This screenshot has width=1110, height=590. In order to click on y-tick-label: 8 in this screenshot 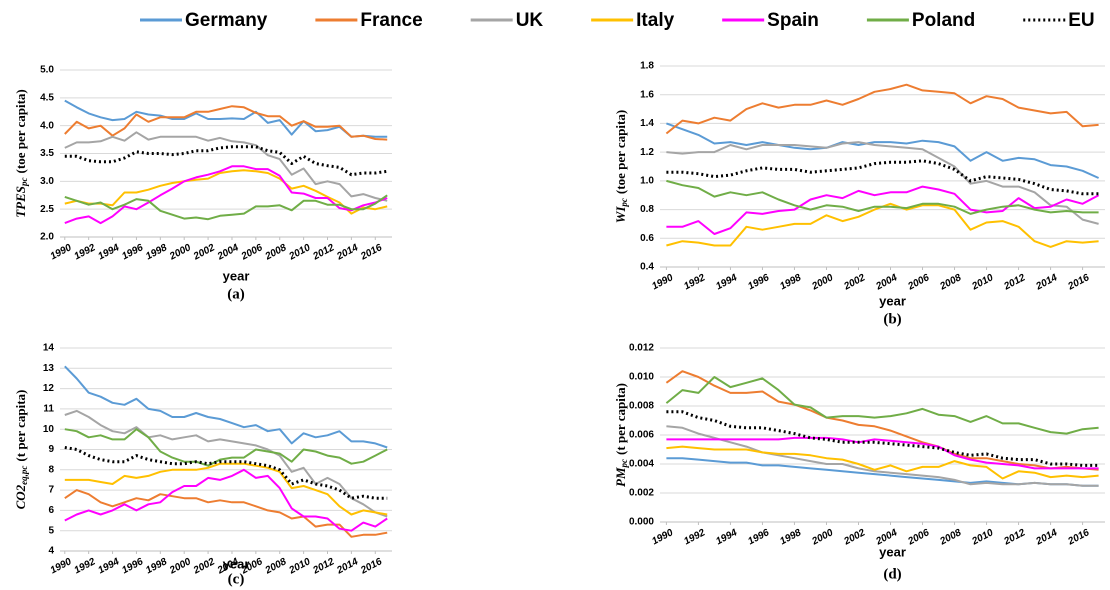, I will do `click(51, 469)`.